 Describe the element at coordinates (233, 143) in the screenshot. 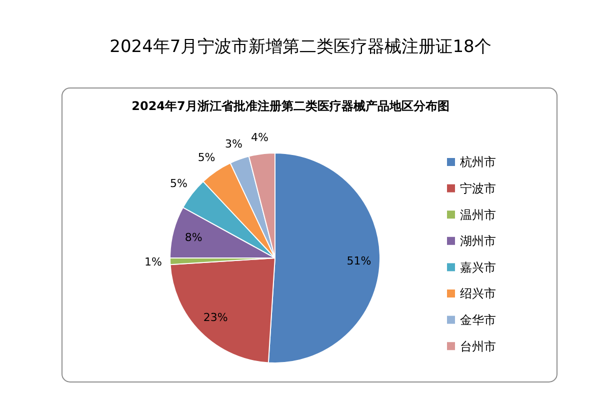

I see `data-label: 3%` at that location.